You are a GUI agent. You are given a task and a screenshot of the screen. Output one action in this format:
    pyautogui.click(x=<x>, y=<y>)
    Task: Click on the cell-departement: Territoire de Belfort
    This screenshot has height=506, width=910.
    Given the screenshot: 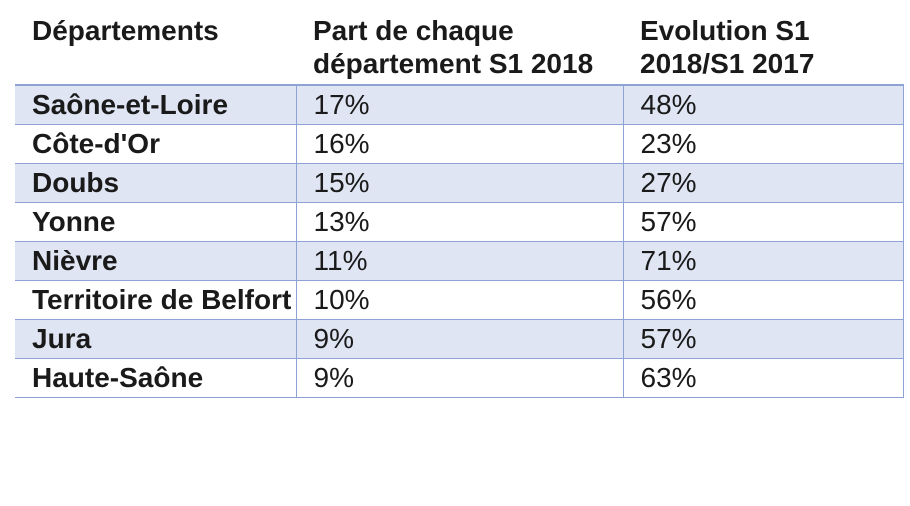 What is the action you would take?
    pyautogui.click(x=156, y=300)
    